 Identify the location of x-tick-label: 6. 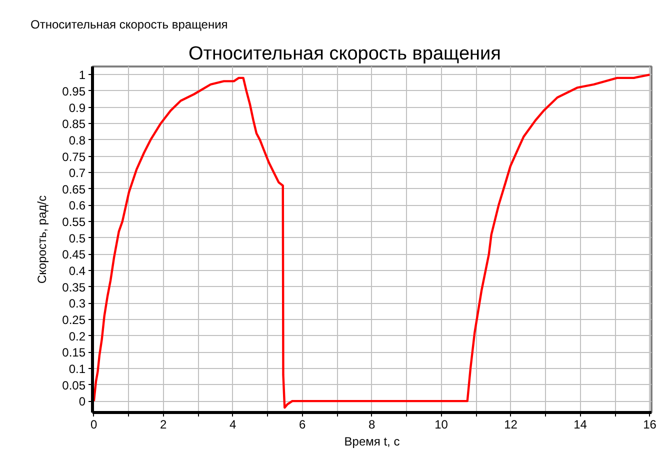
(302, 425).